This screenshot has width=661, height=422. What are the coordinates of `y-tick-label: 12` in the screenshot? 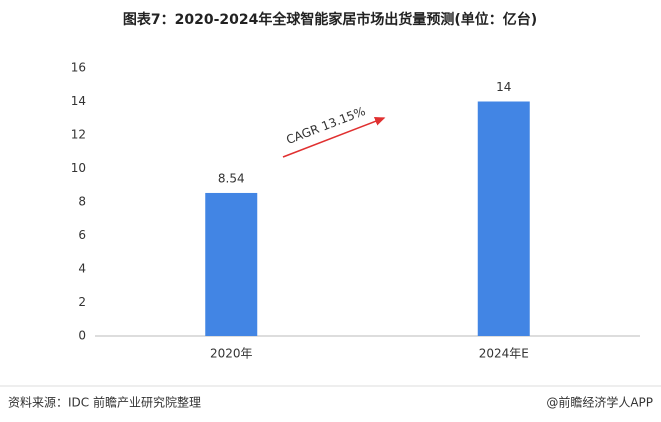 It's located at (78, 135).